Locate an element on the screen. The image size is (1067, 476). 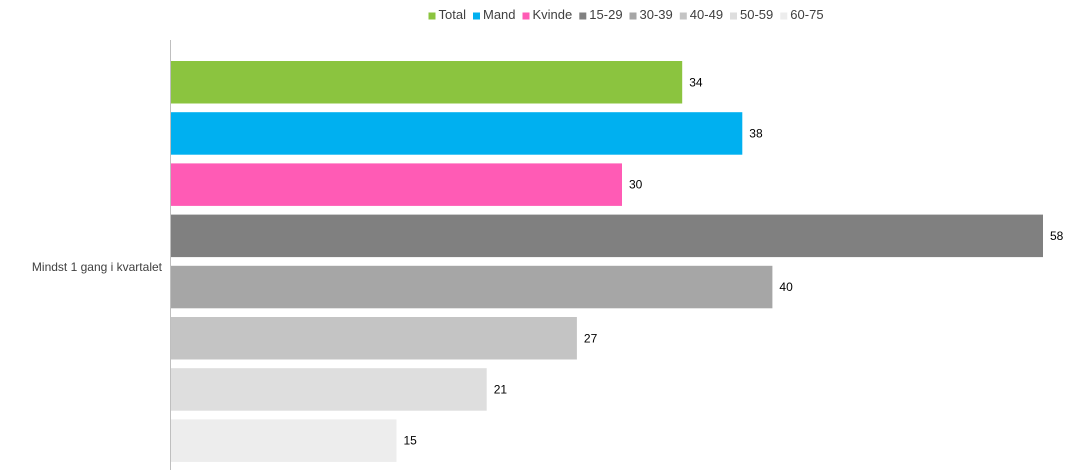
legend-label: Mand is located at coordinates (499, 14).